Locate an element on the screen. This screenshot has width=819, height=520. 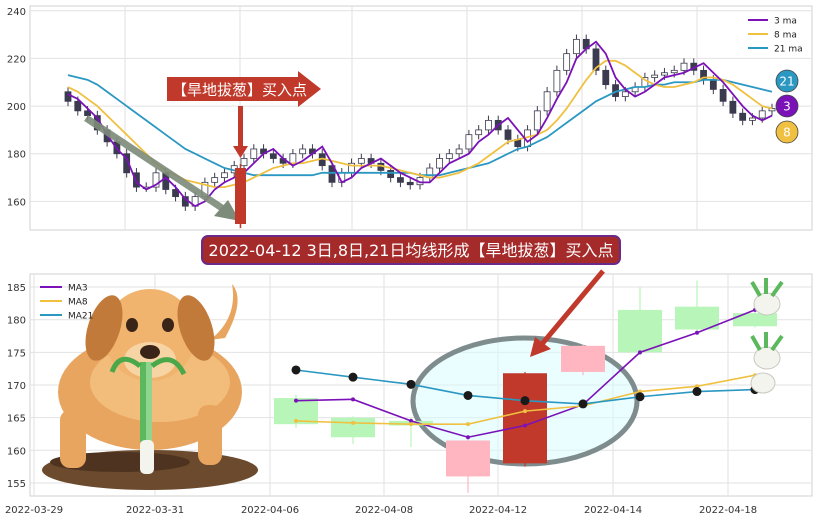
ma-badge-label: 3 is located at coordinates (787, 107).